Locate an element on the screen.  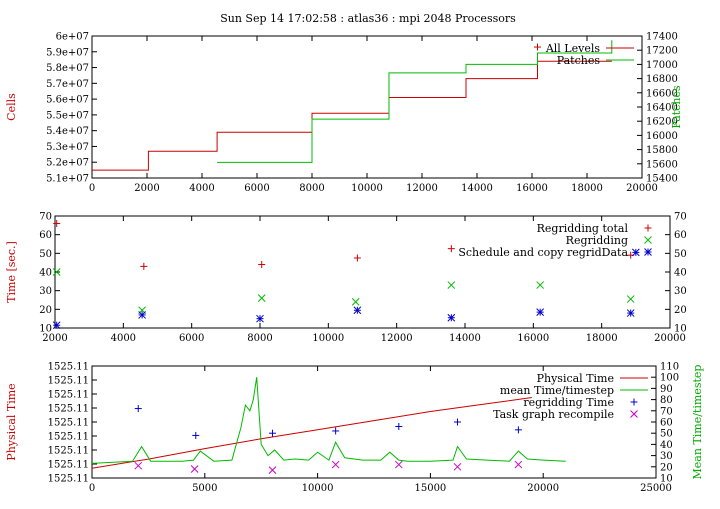
y2-tick-label: 40 is located at coordinates (666, 445).